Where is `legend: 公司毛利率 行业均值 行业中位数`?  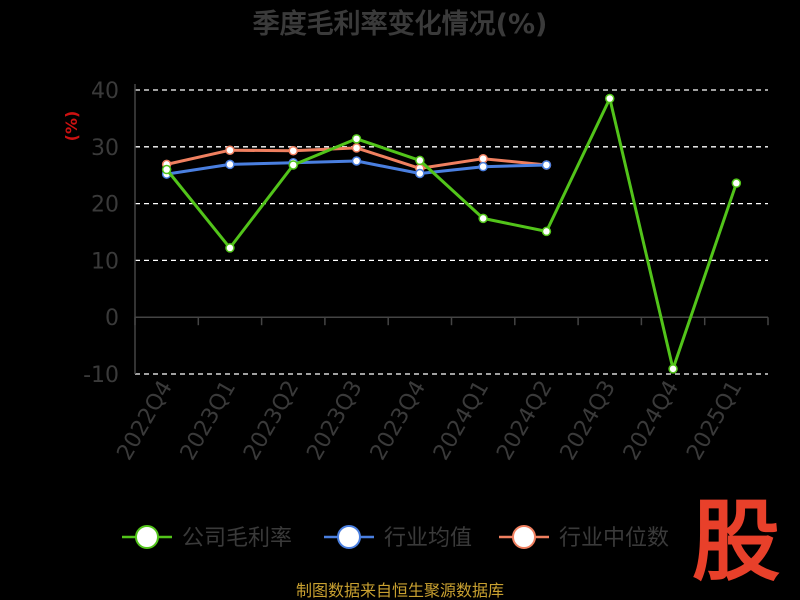 legend: 公司毛利率 行业均值 行业中位数 is located at coordinates (395, 538).